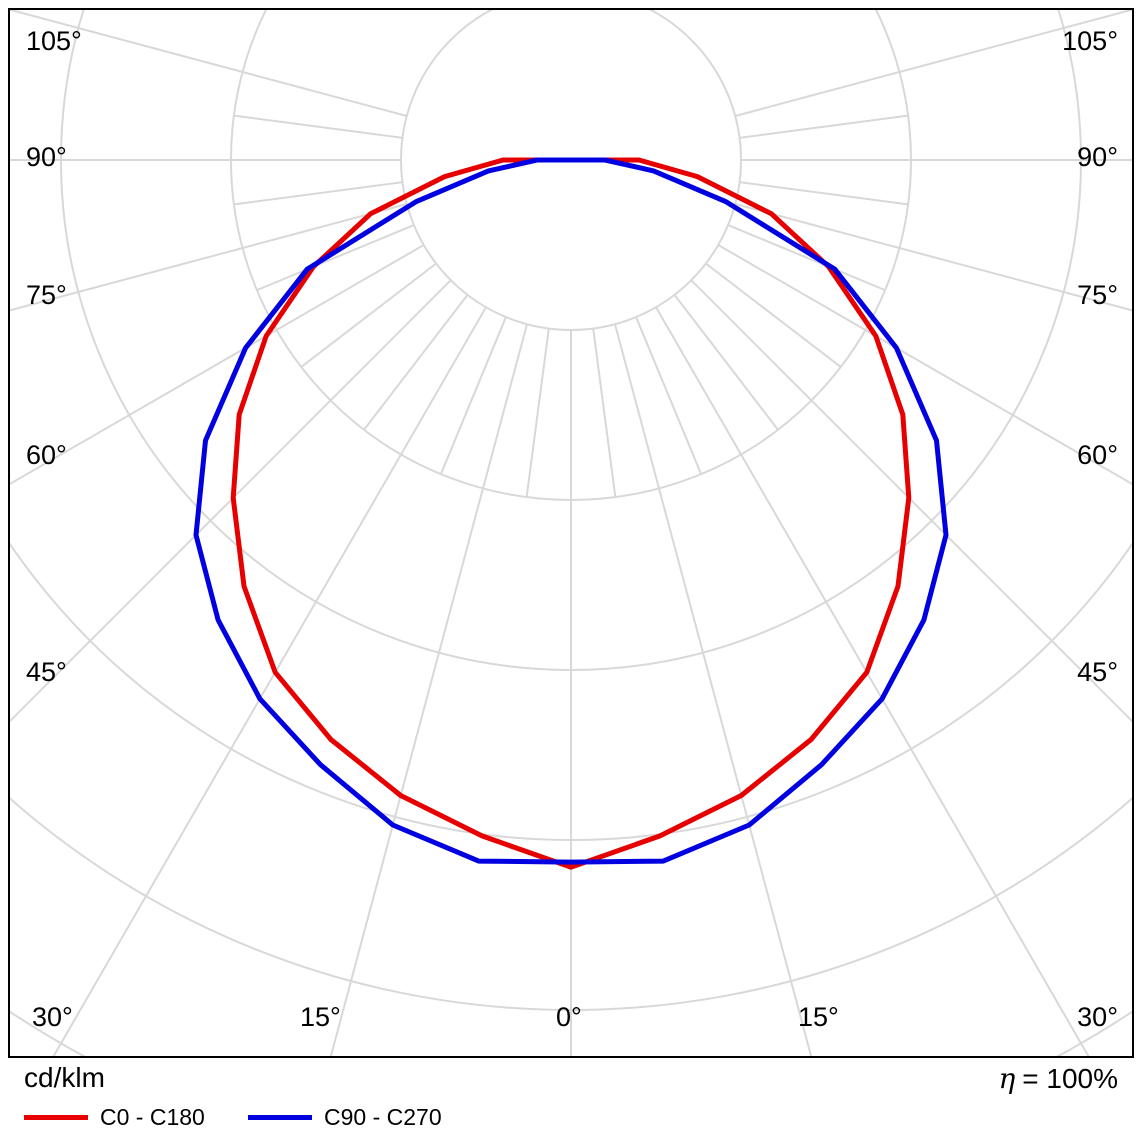 The height and width of the screenshot is (1132, 1142). I want to click on legend-item-c0-c180: C0 - C180, so click(114, 1117).